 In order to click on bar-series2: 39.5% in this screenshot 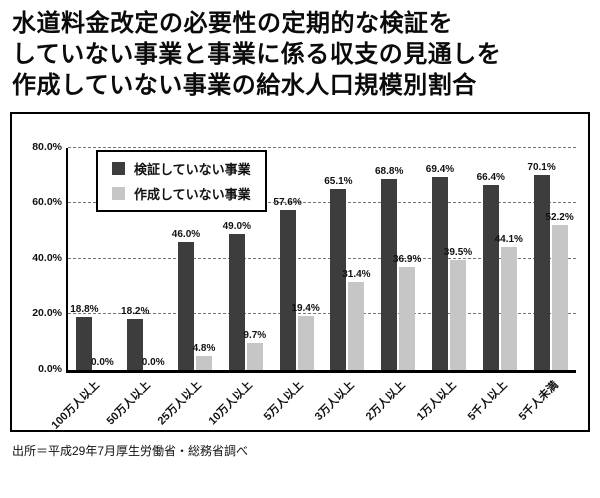, I will do `click(458, 308)`.